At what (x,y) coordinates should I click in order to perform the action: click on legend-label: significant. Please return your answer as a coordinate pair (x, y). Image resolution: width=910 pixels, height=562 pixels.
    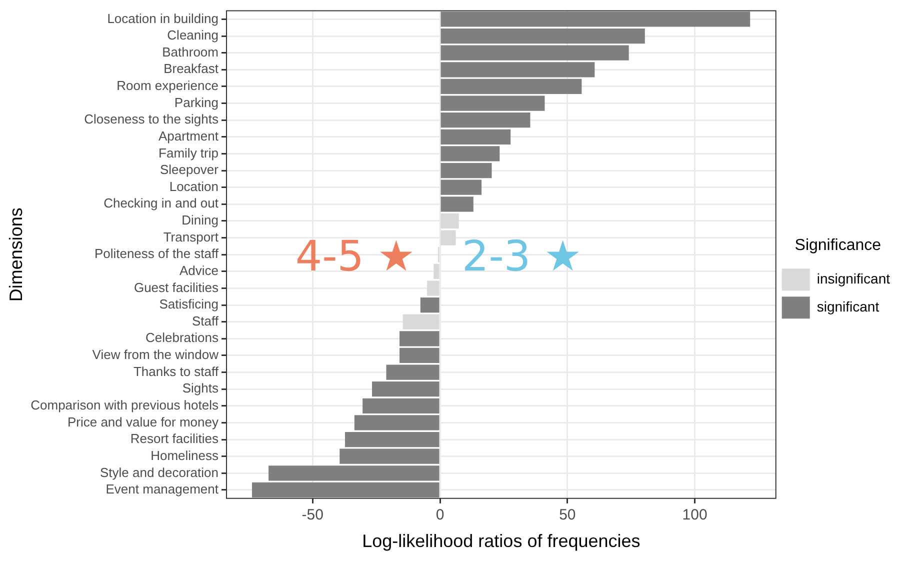
    Looking at the image, I should click on (848, 306).